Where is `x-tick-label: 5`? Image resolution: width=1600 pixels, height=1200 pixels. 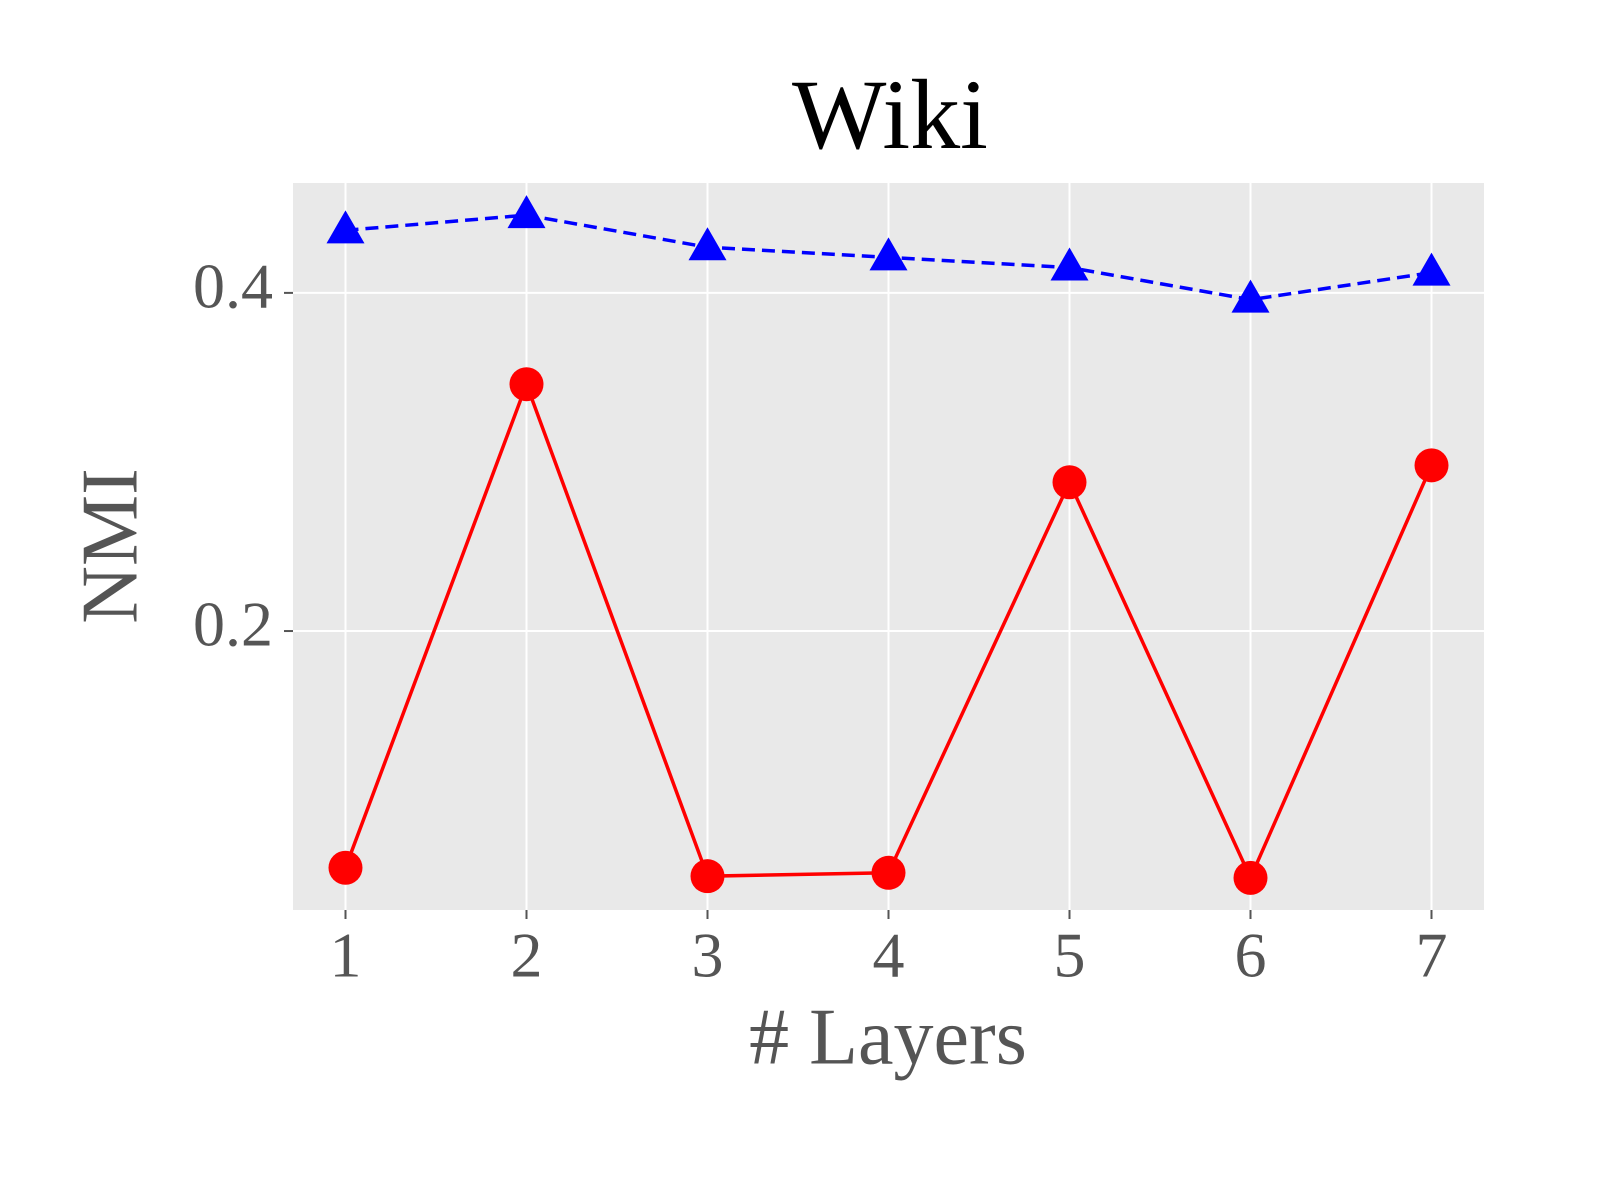
x-tick-label: 5 is located at coordinates (1070, 955).